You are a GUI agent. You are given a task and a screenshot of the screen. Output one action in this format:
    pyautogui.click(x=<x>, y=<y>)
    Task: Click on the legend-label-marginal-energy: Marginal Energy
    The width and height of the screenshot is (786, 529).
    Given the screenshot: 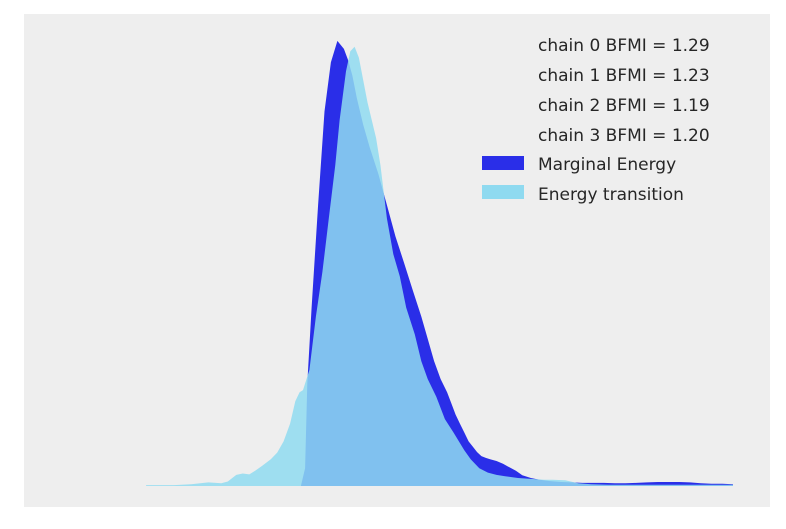 What is the action you would take?
    pyautogui.click(x=607, y=165)
    